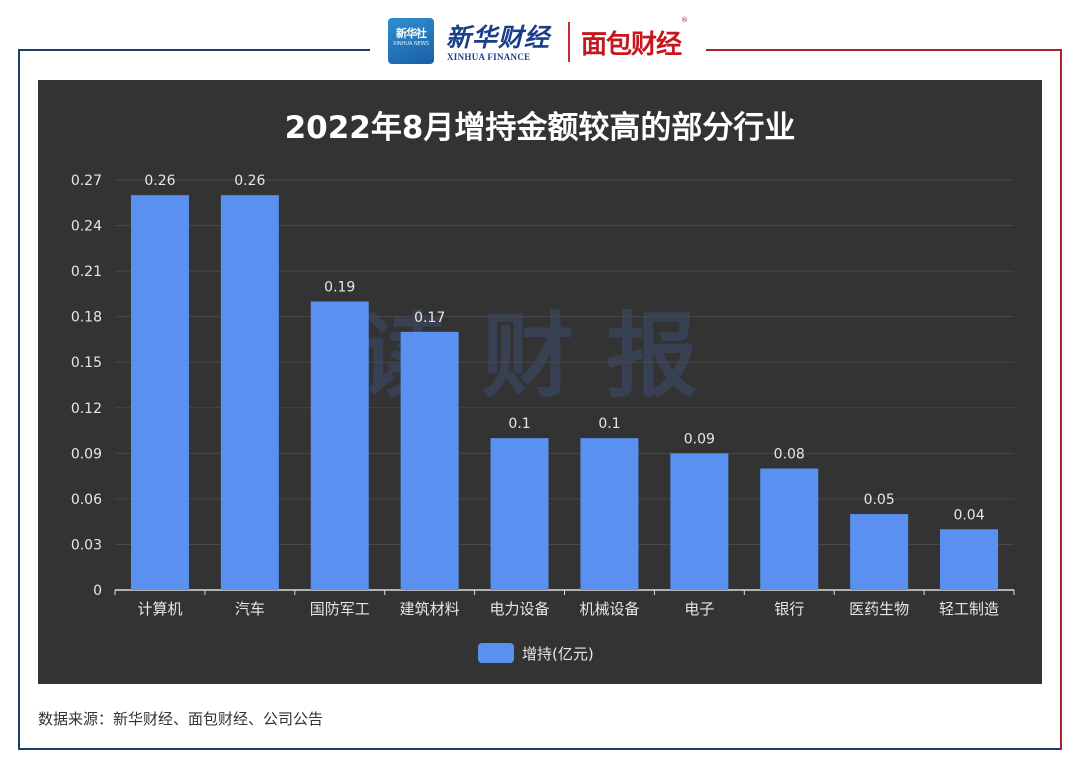 Image resolution: width=1080 pixels, height=768 pixels. Describe the element at coordinates (884, 50) in the screenshot. I see `frame-line-right-top` at that location.